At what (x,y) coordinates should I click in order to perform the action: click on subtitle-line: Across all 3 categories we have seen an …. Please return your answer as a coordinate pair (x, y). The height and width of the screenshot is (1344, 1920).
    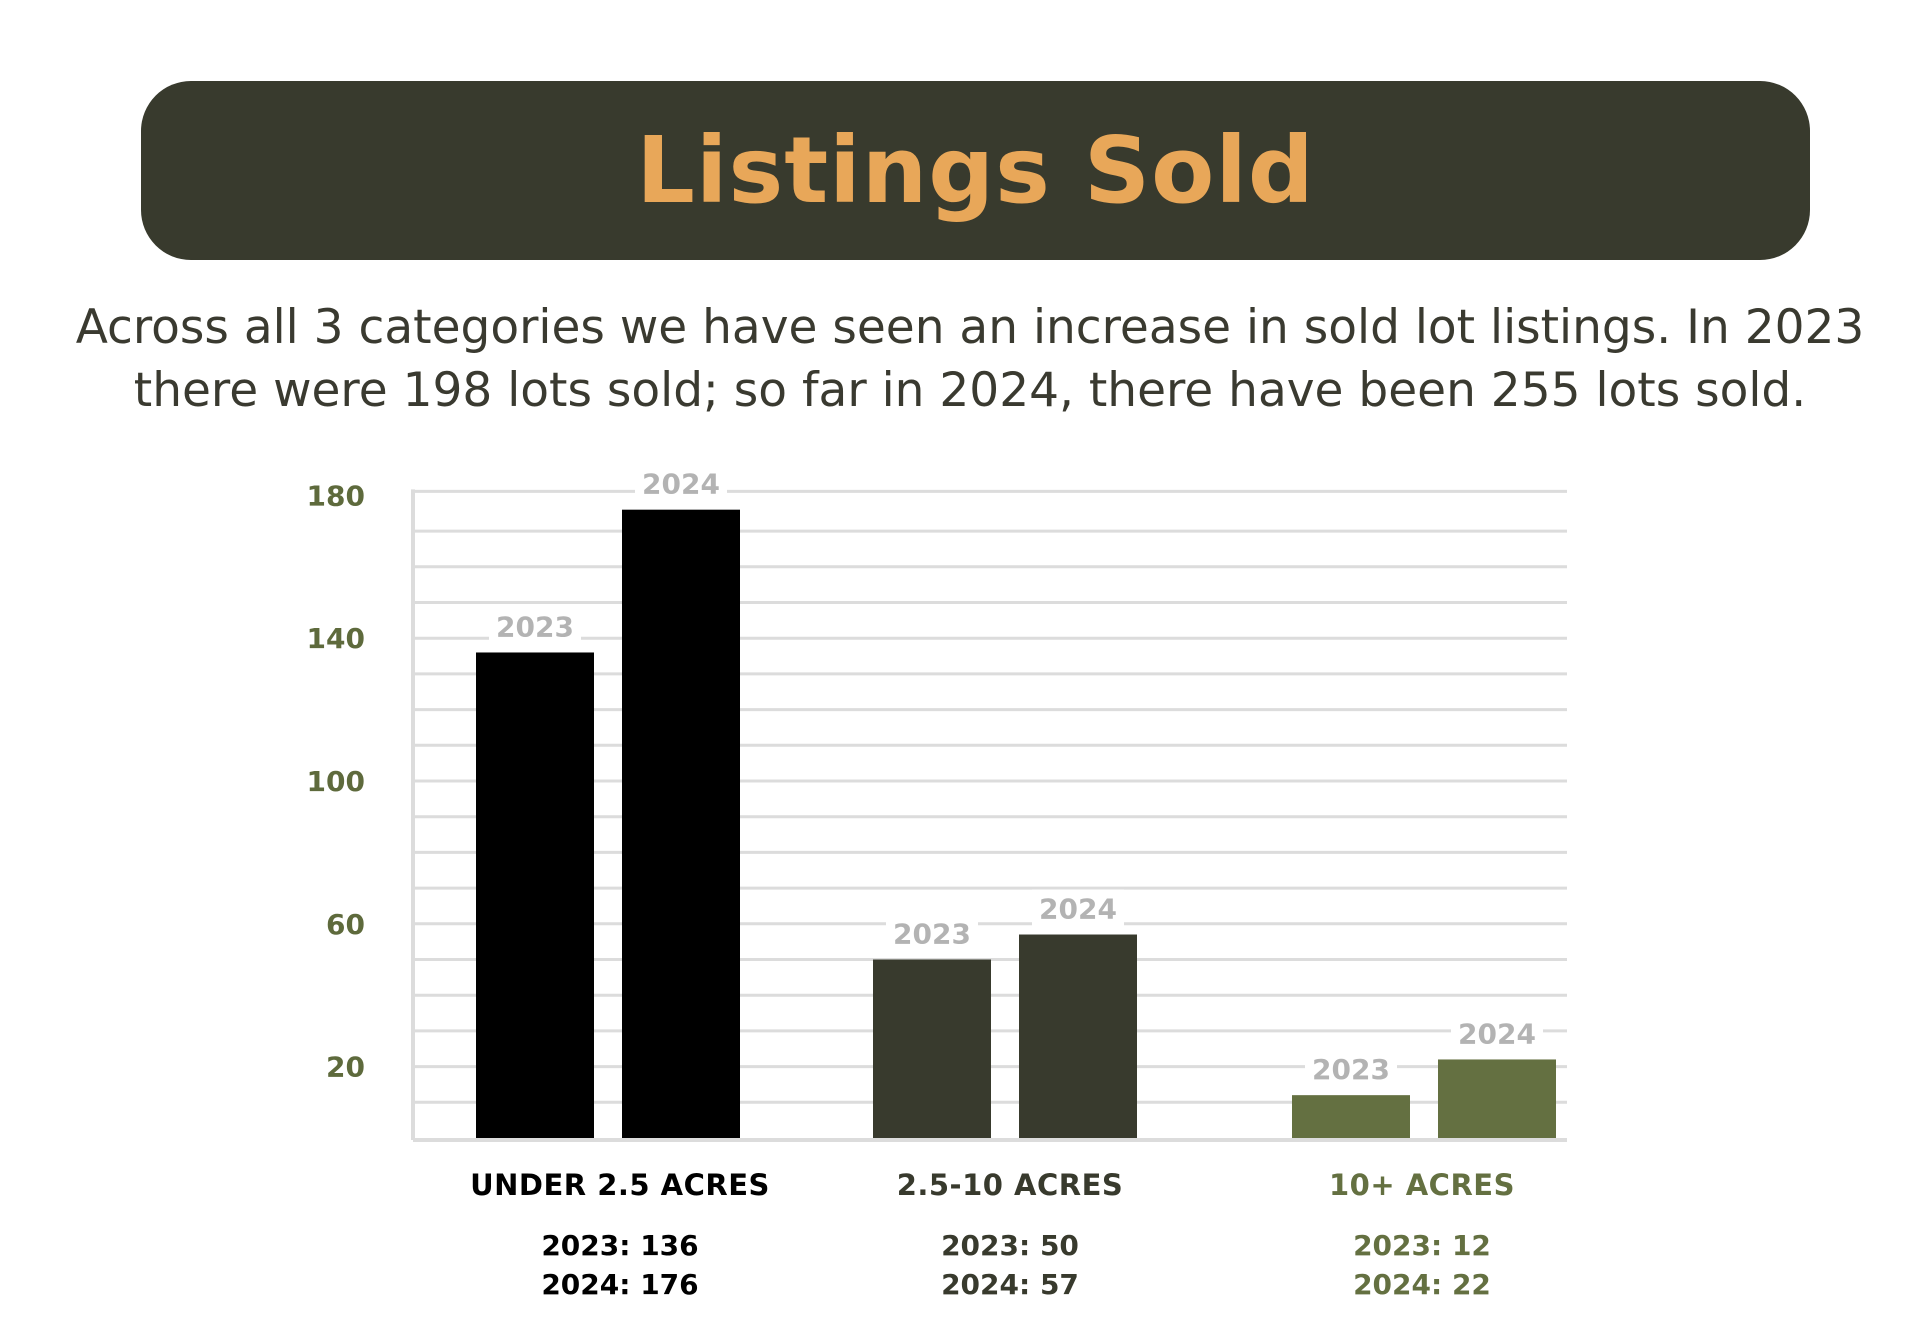
    Looking at the image, I should click on (970, 327).